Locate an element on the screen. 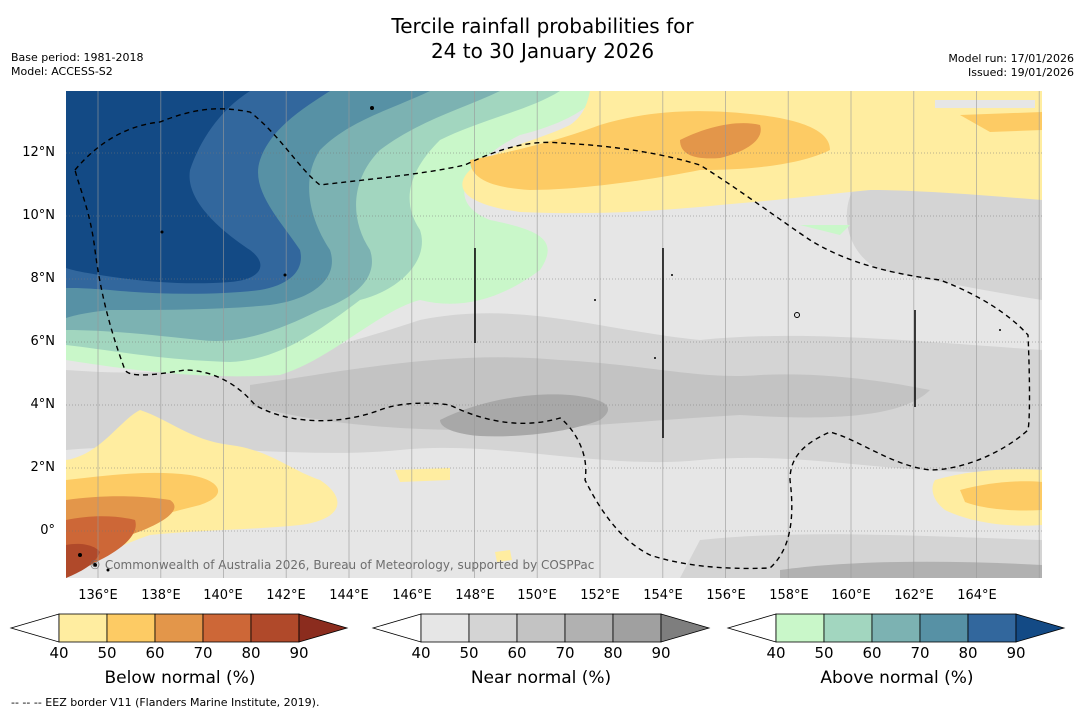 This screenshot has width=1085, height=713. model-info: Base period: 1981-2018 Model: ACCESS-S2 is located at coordinates (77, 65).